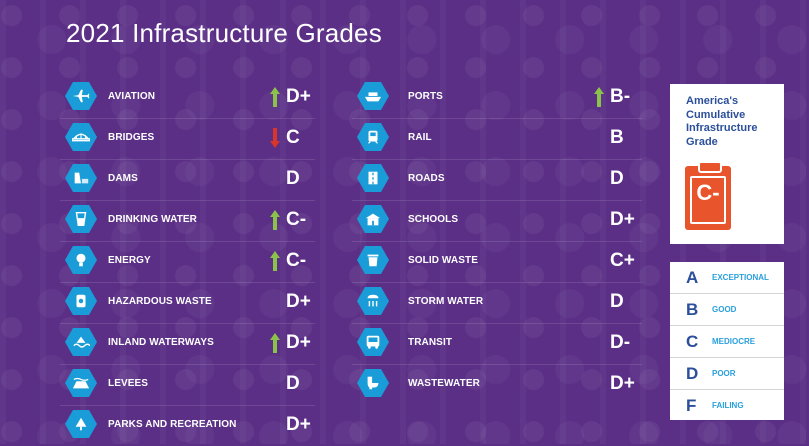 The image size is (809, 446). What do you see at coordinates (160, 301) in the screenshot?
I see `category-label: HAZARDOUS WASTE` at bounding box center [160, 301].